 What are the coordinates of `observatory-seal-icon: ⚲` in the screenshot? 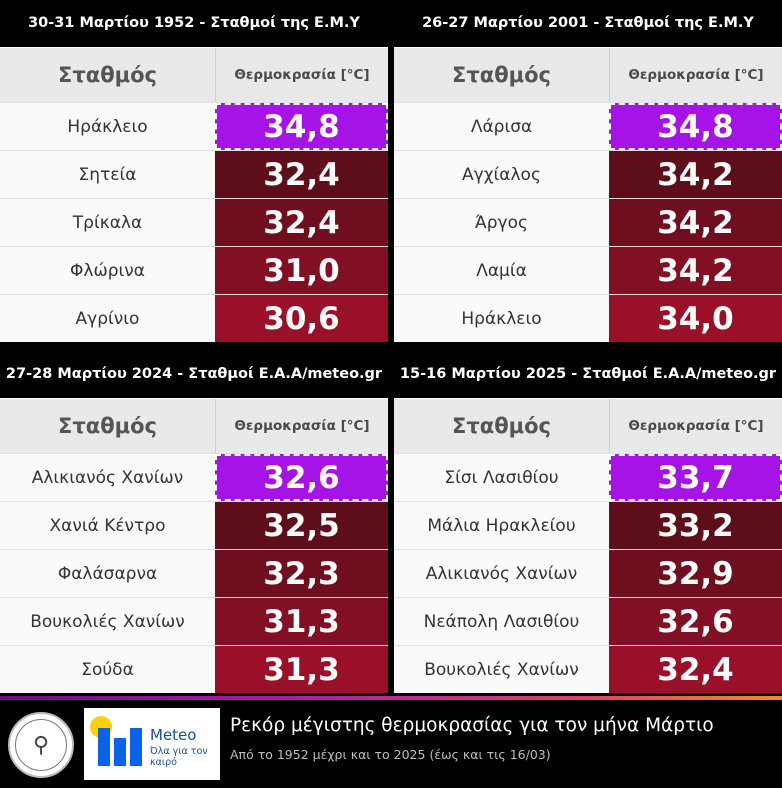 It's located at (41, 745).